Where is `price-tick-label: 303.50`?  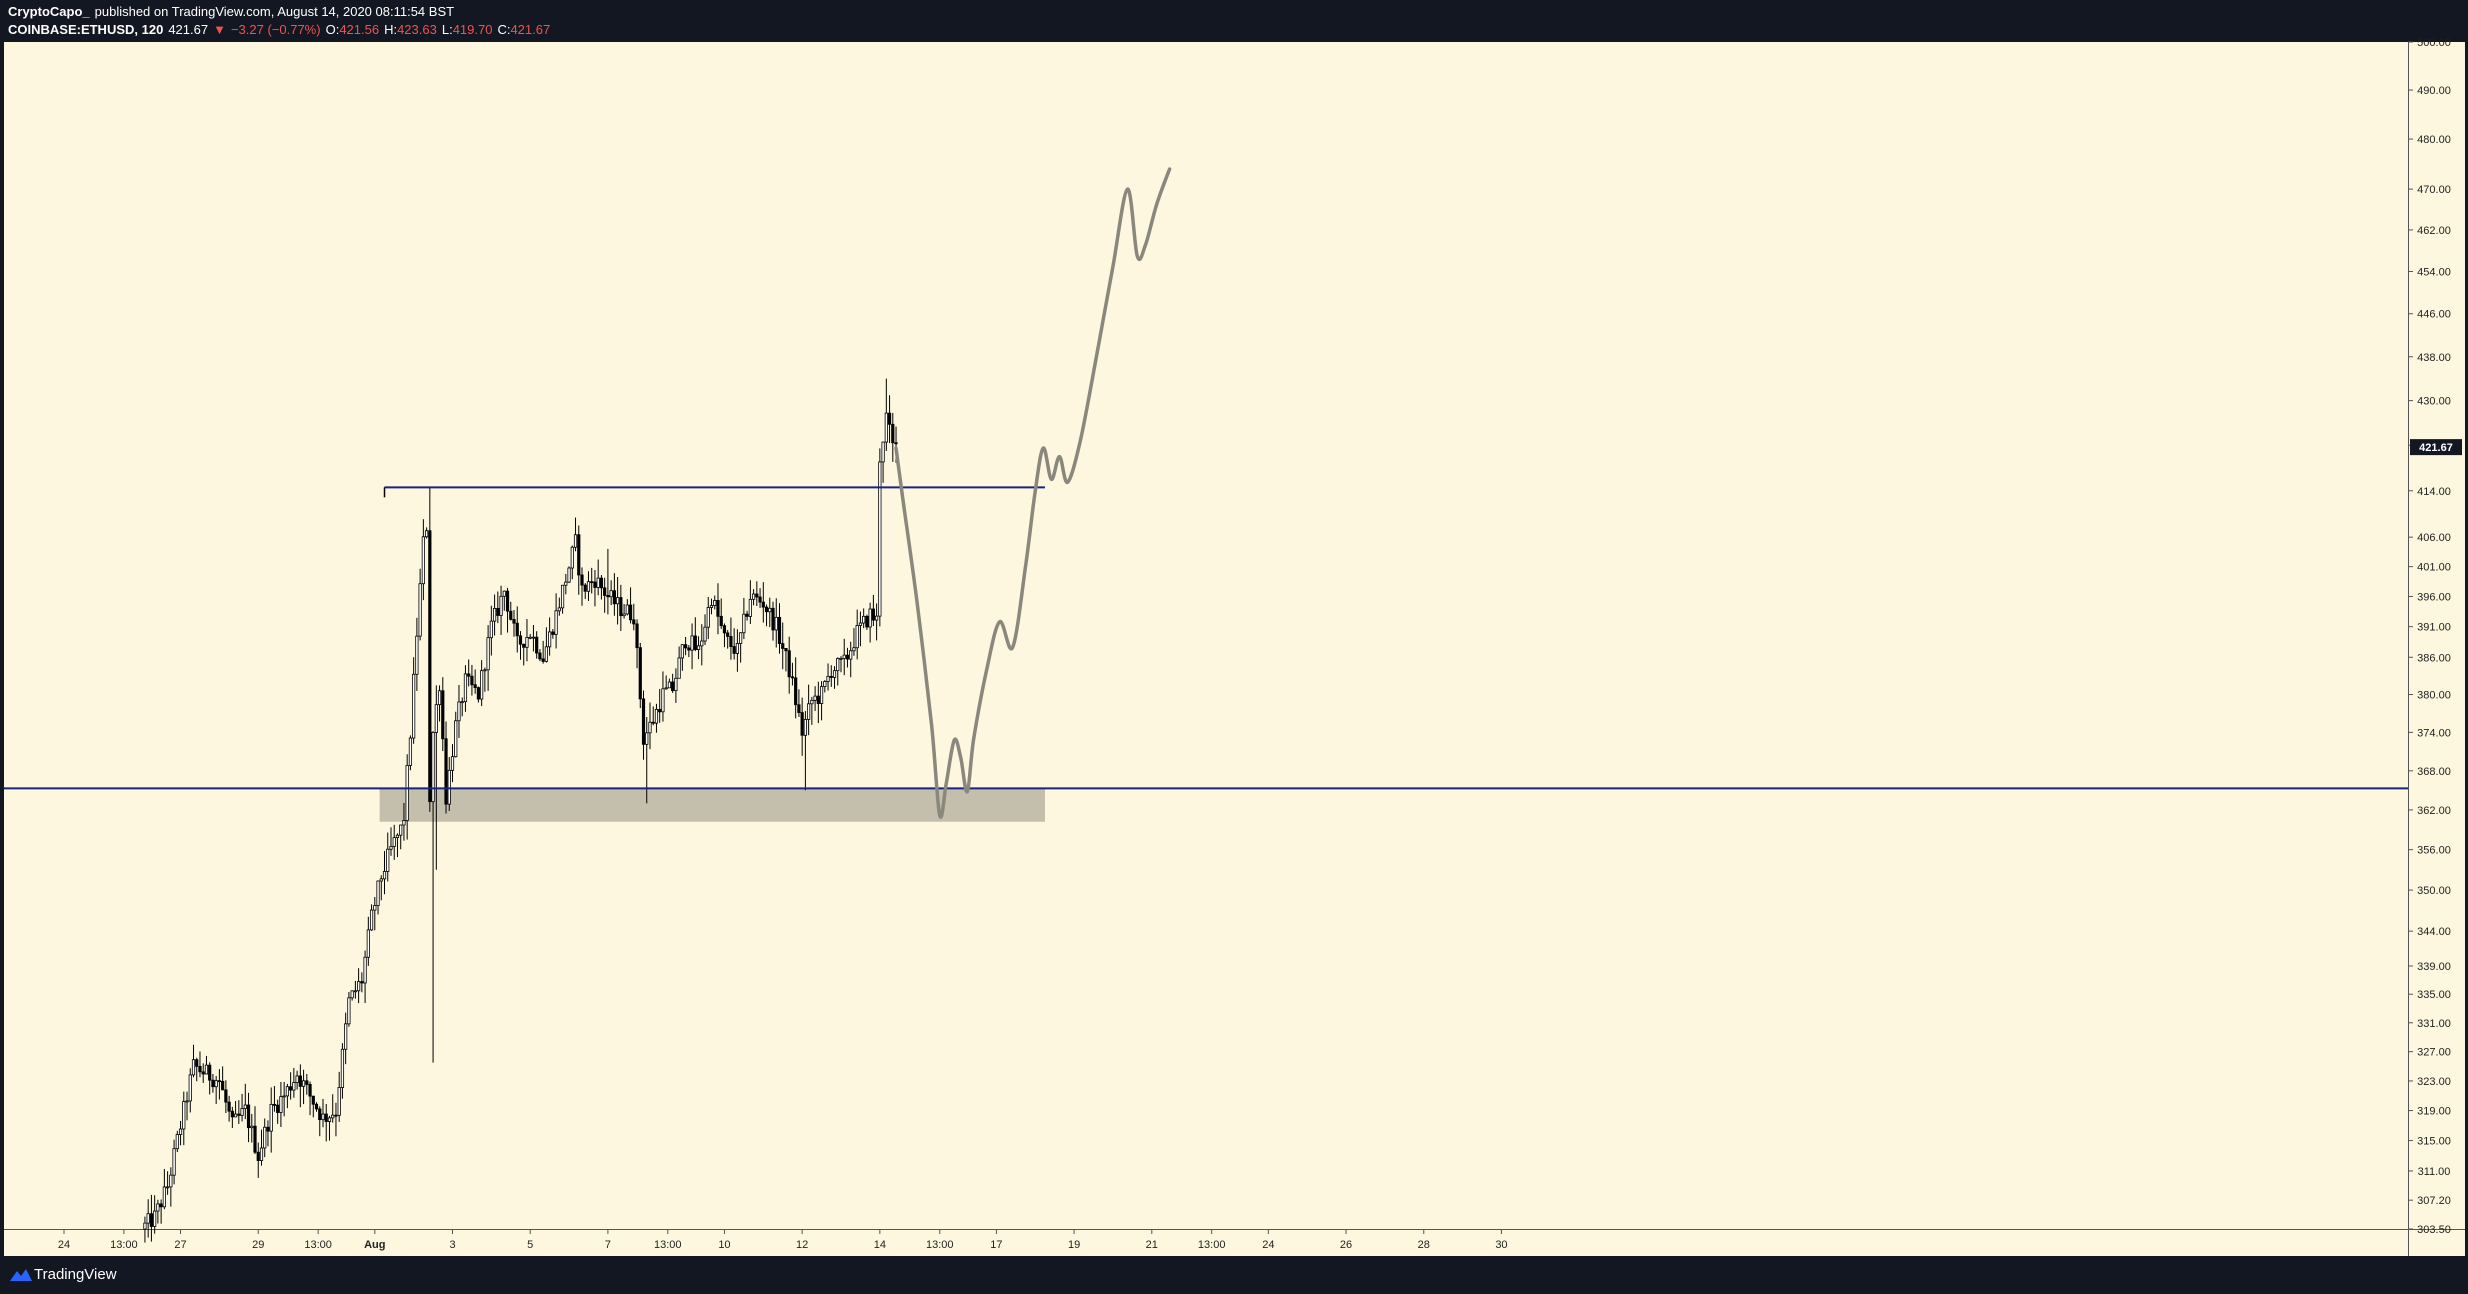 price-tick-label: 303.50 is located at coordinates (2434, 1230).